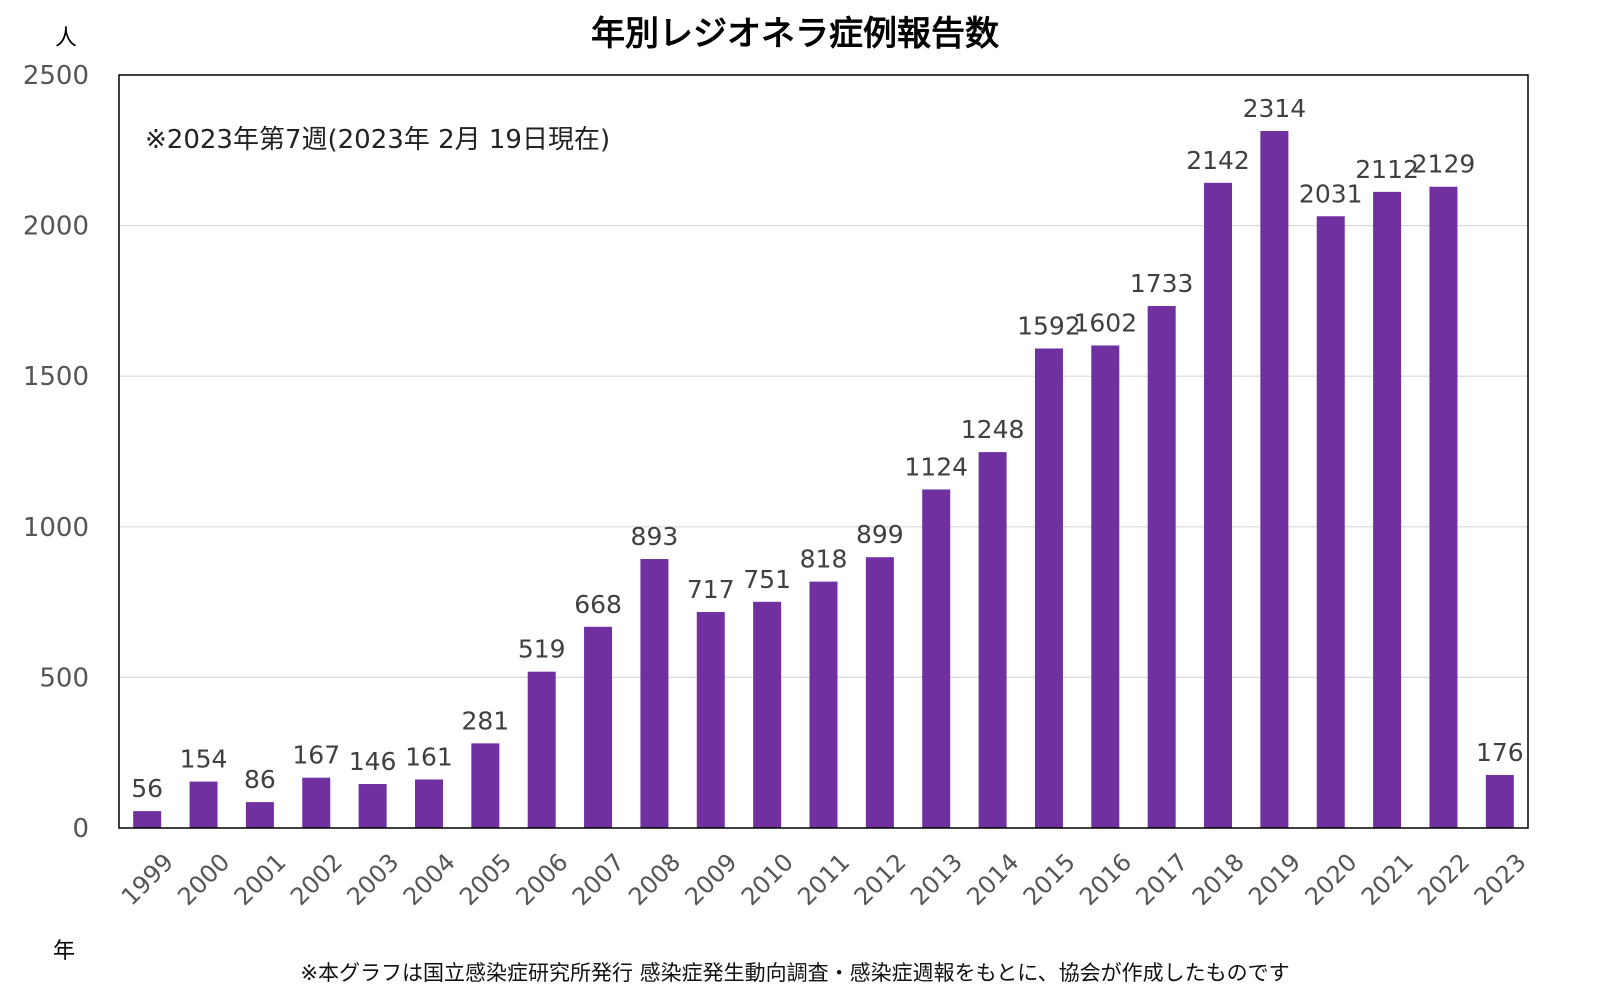 This screenshot has height=992, width=1601. I want to click on bar-2021, so click(1387, 509).